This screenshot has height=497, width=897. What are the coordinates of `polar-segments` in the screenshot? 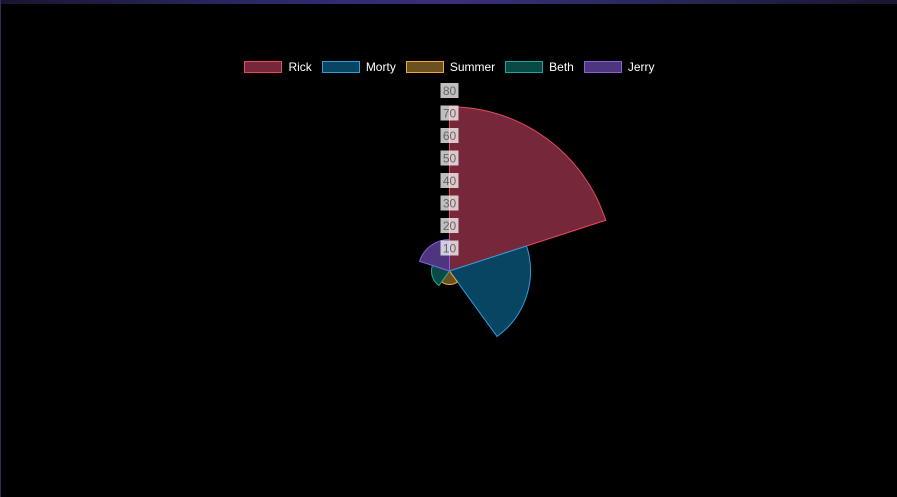 It's located at (512, 222).